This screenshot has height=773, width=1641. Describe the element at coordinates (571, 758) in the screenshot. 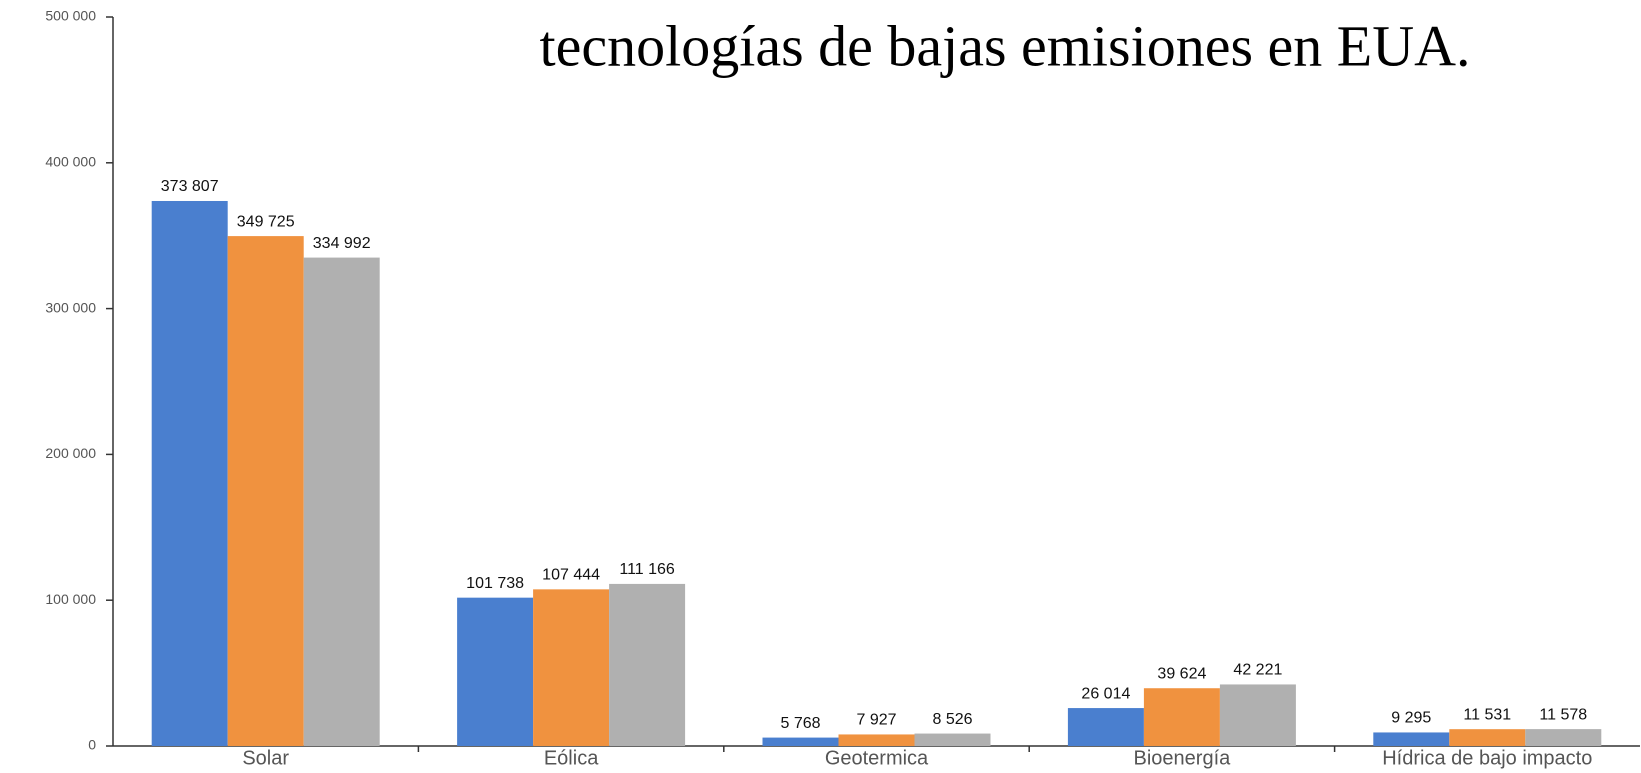

I see `x-tick-label: Eólica` at that location.